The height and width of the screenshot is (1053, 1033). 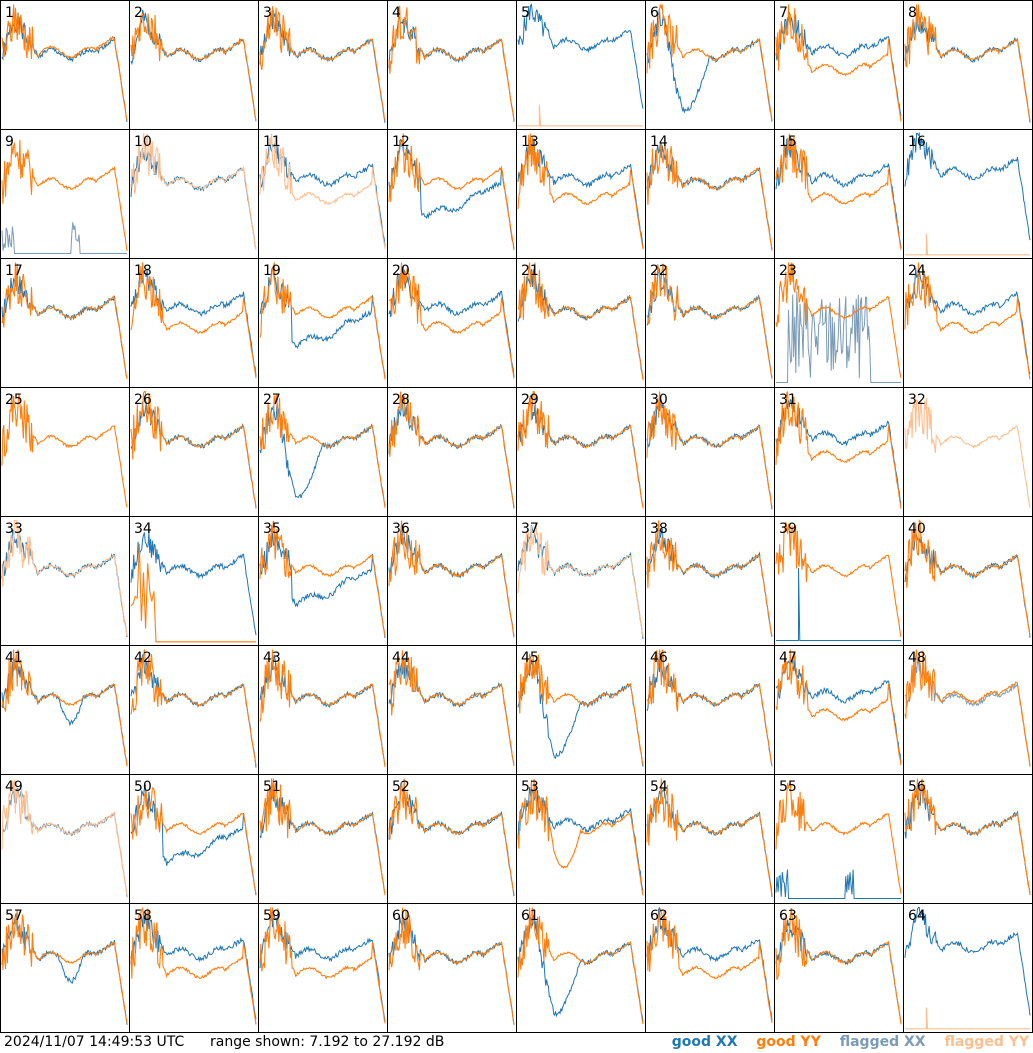 I want to click on panel-label: 38, so click(x=659, y=529).